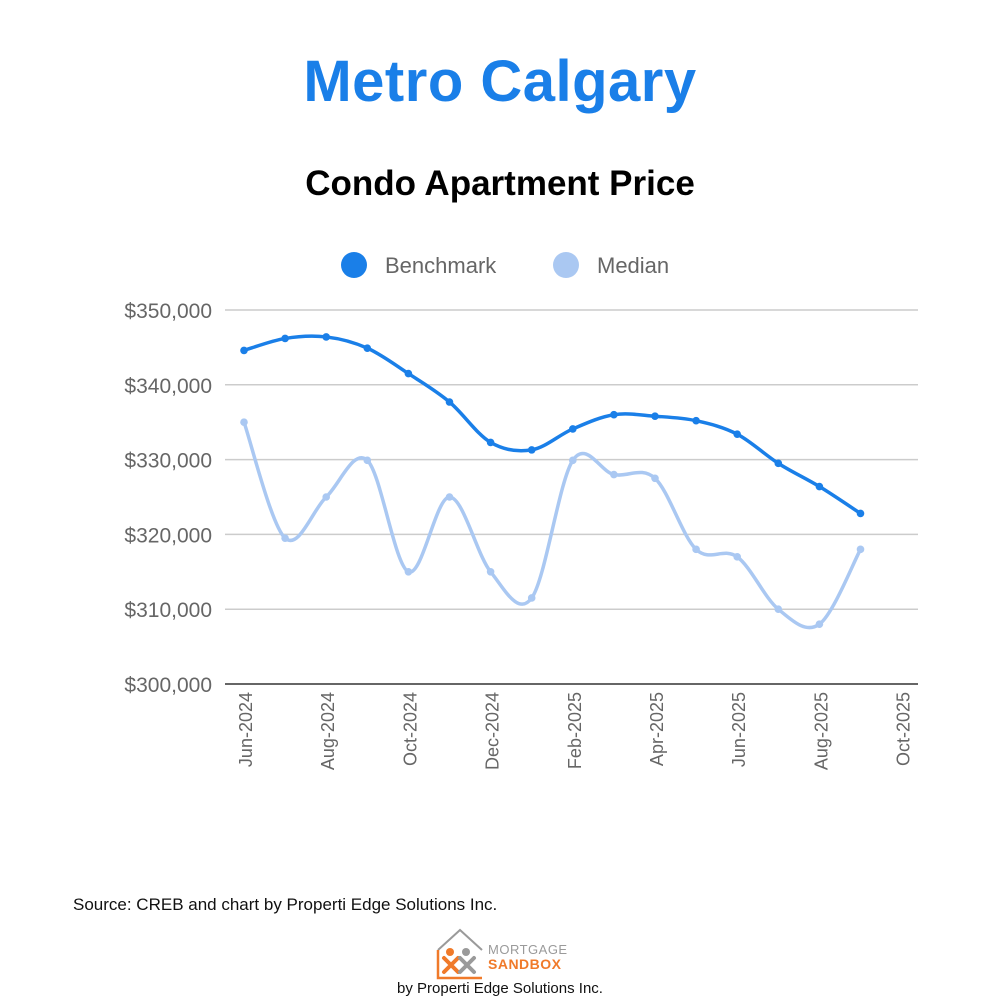 The width and height of the screenshot is (1000, 1000). What do you see at coordinates (354, 265) in the screenshot?
I see `legend-marker-benchmark` at bounding box center [354, 265].